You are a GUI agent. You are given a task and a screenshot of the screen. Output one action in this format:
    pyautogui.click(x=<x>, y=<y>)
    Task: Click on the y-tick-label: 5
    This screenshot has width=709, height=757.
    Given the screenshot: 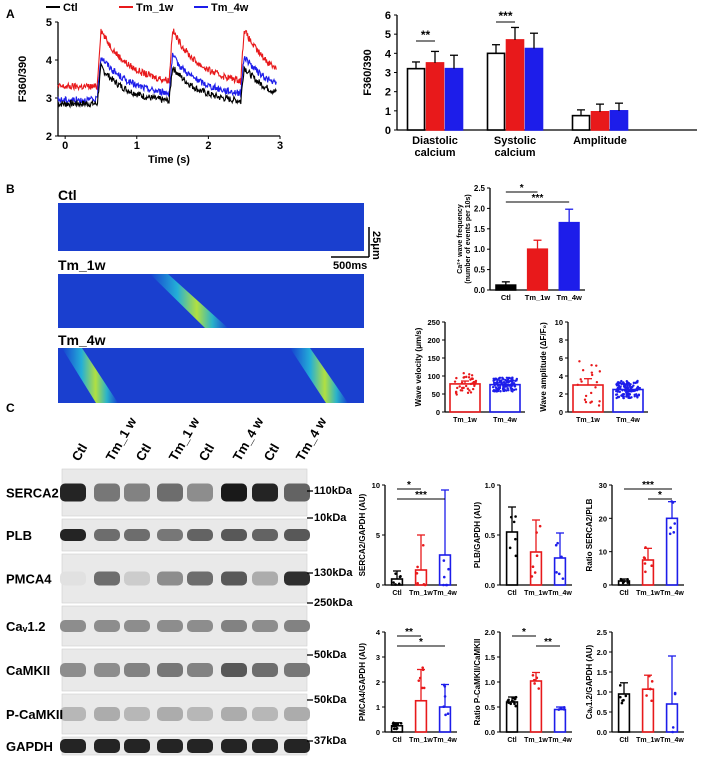 What is the action you would take?
    pyautogui.click(x=49, y=23)
    